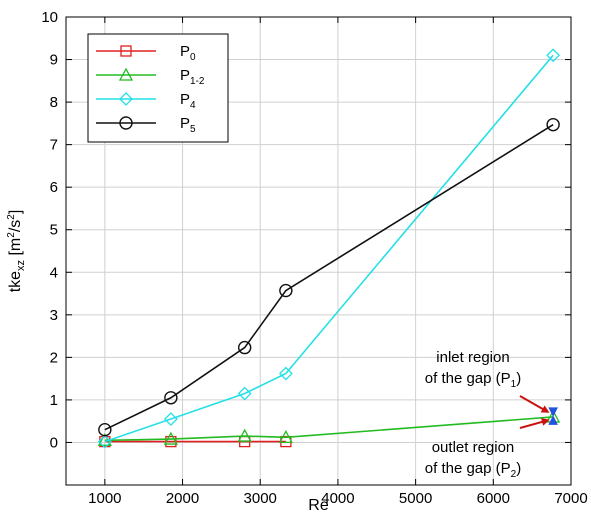 The width and height of the screenshot is (591, 514). Describe the element at coordinates (329, 429) in the screenshot. I see `series-1-line` at that location.